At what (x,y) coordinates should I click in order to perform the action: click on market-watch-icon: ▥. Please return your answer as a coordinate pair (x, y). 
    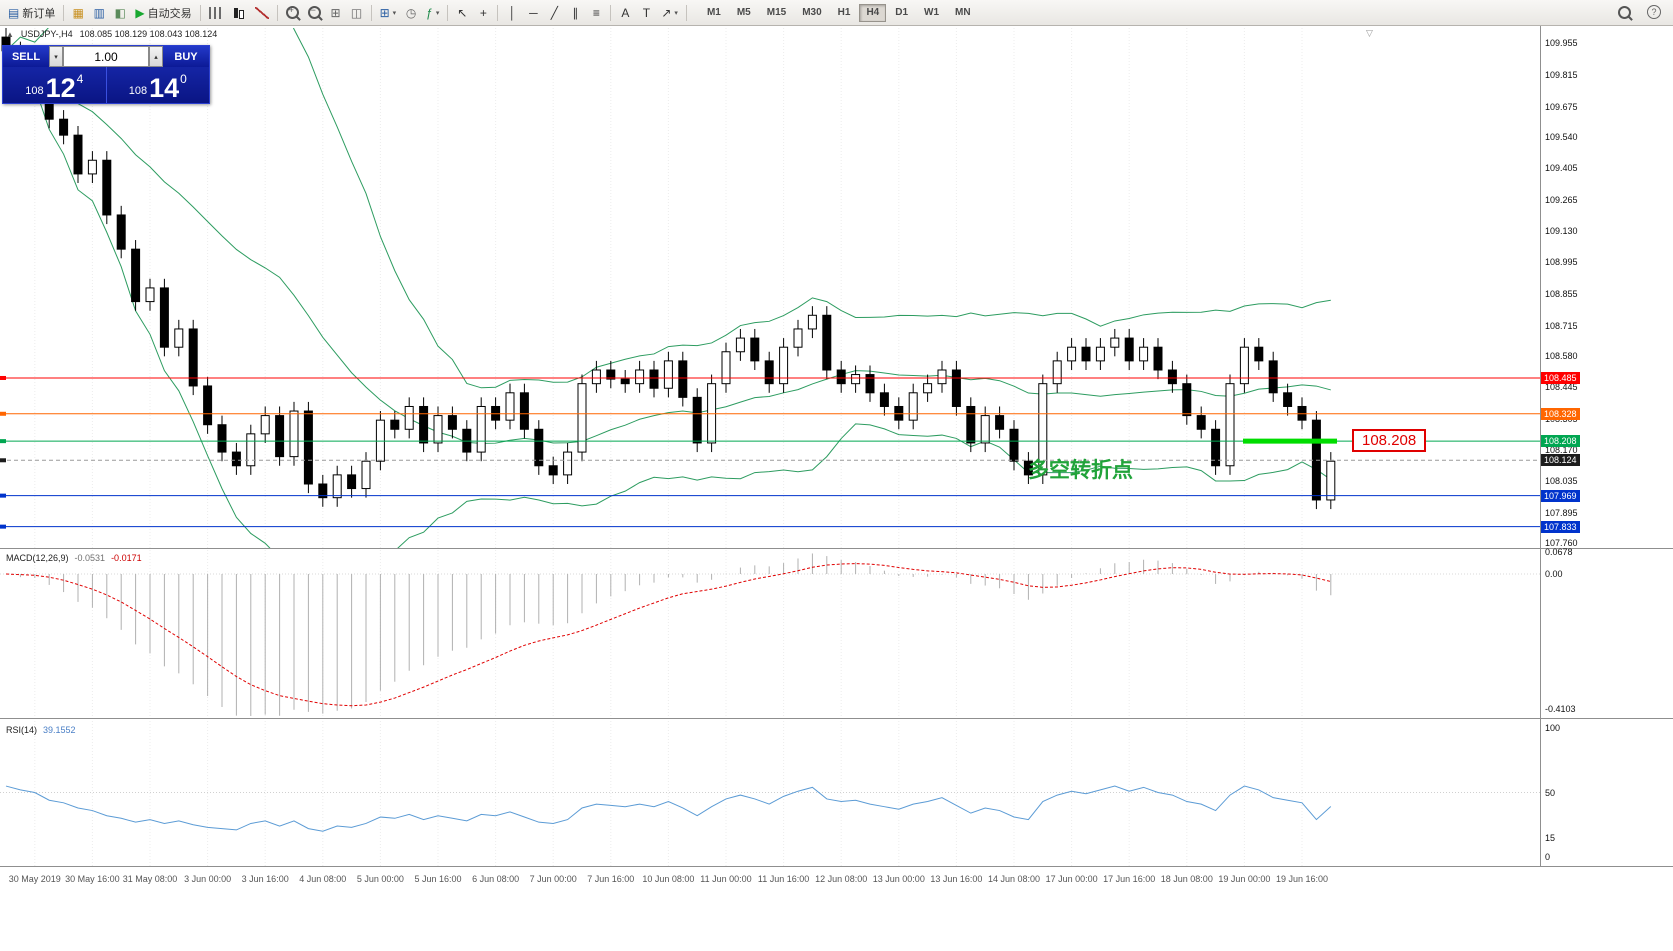
    Looking at the image, I should click on (99, 13).